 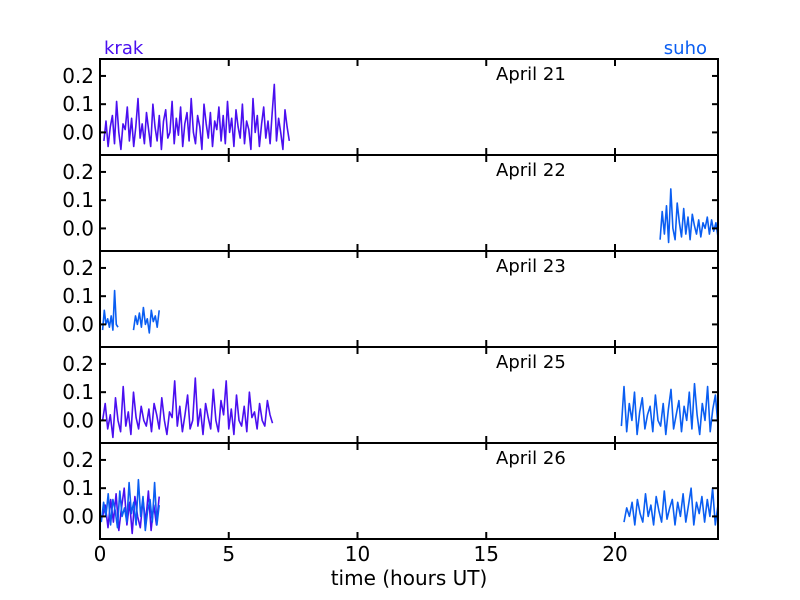 What do you see at coordinates (228, 554) in the screenshot?
I see `x-tick-label: 5` at bounding box center [228, 554].